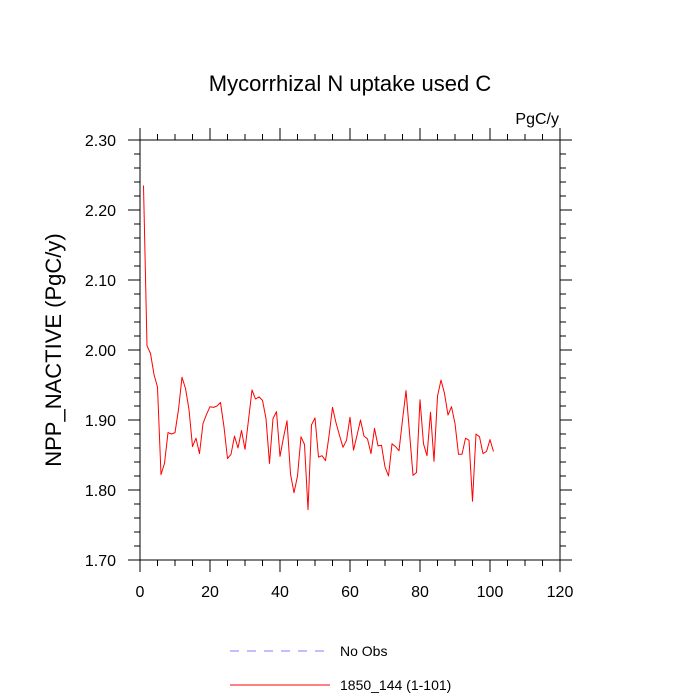 The height and width of the screenshot is (700, 700). What do you see at coordinates (53, 350) in the screenshot?
I see `y-axis-label: NPP_NACTIVE (PgC/y)` at bounding box center [53, 350].